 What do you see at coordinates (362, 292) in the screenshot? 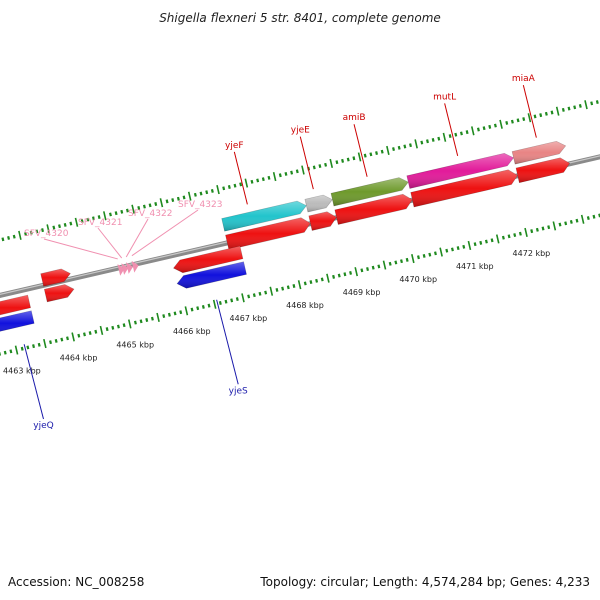
I see `axis-label-4469: 4469 kbp` at bounding box center [362, 292].